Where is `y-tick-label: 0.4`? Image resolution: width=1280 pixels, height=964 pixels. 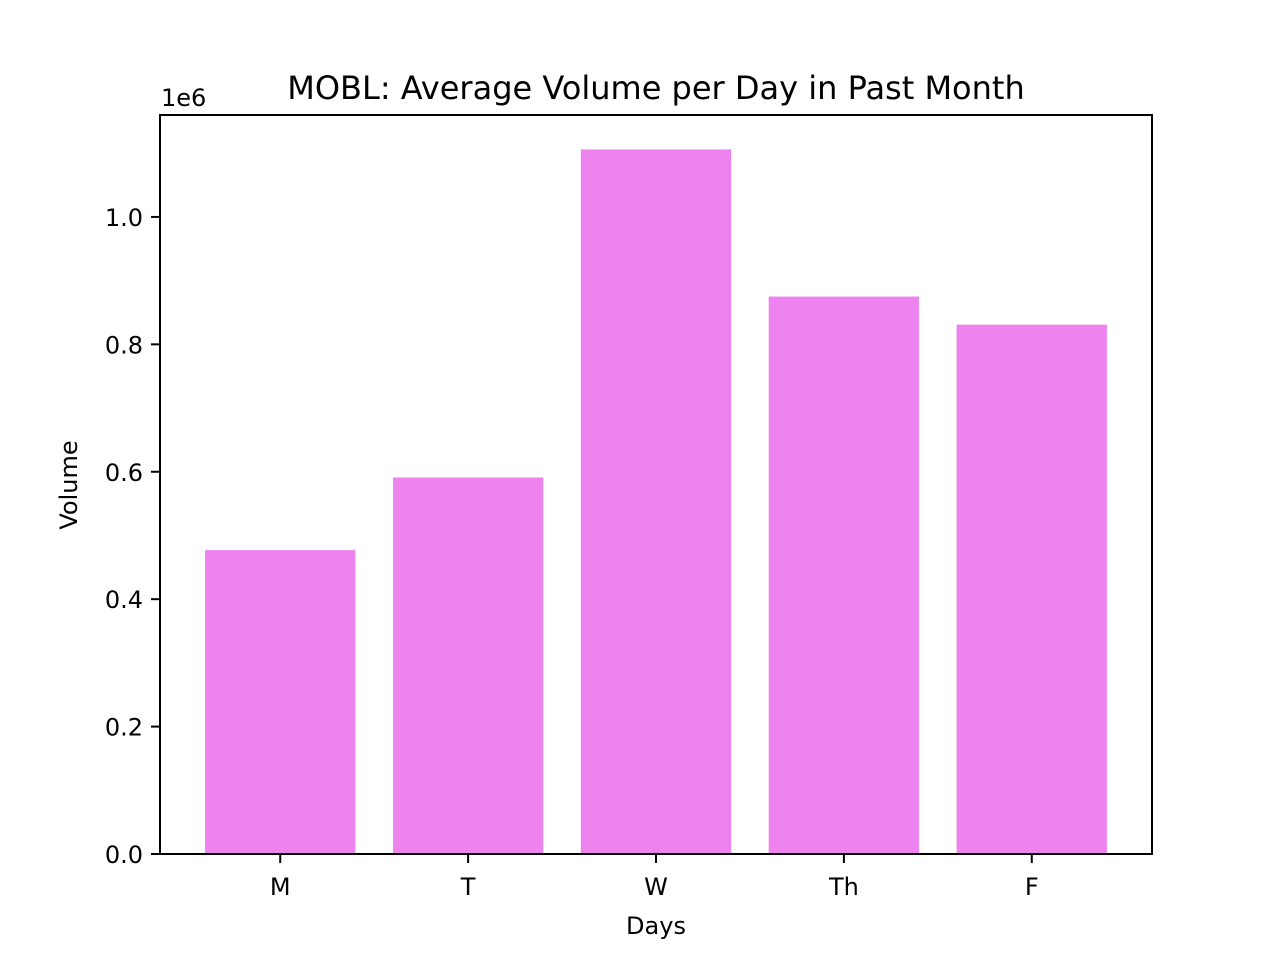
y-tick-label: 0.4 is located at coordinates (124, 600).